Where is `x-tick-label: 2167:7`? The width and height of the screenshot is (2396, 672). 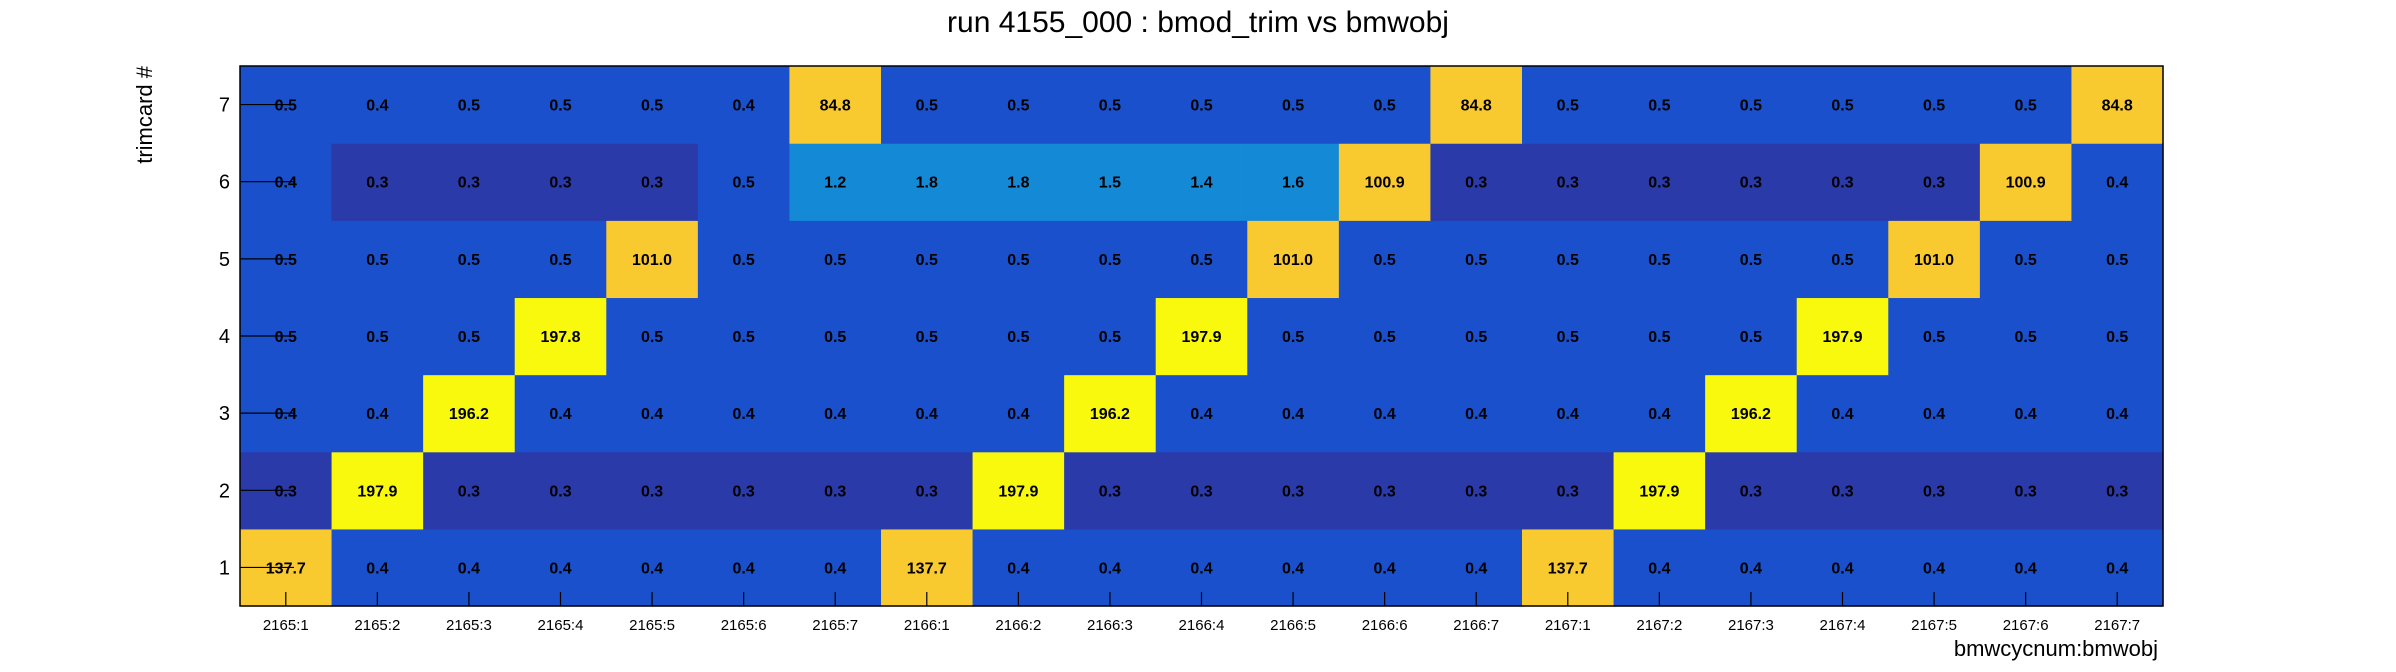 x-tick-label: 2167:7 is located at coordinates (2117, 625).